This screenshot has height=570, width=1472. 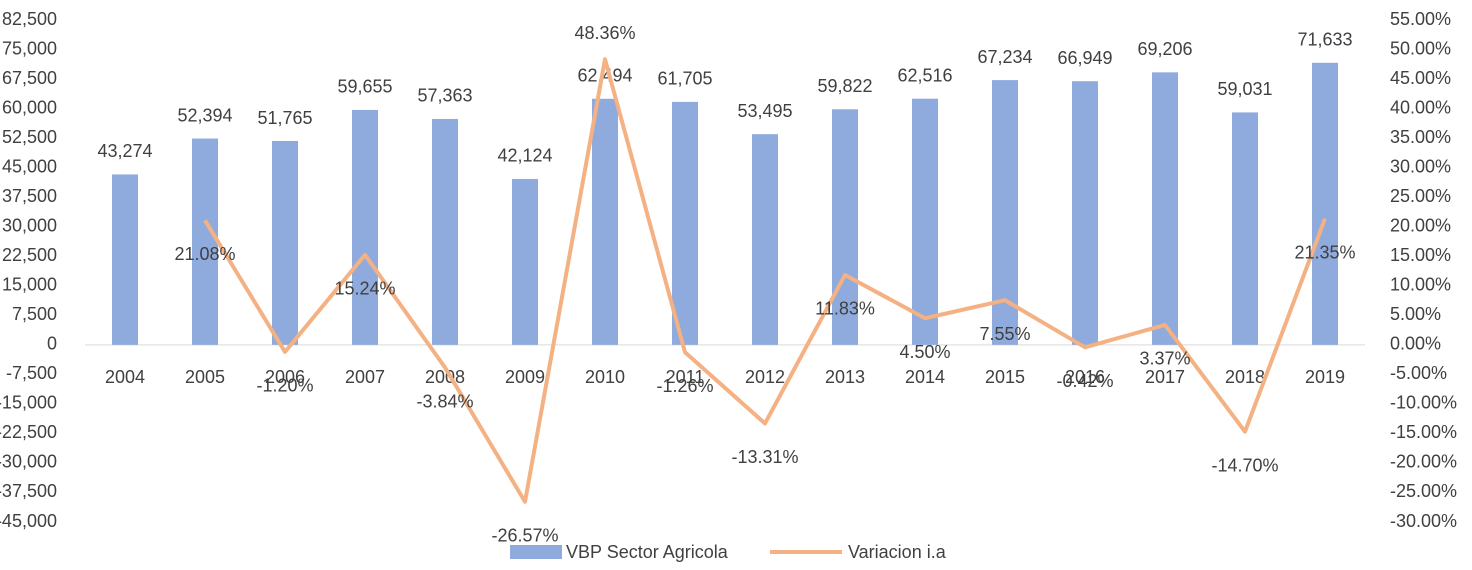 I want to click on y2-tick-label: 35.00%, so click(x=1420, y=137).